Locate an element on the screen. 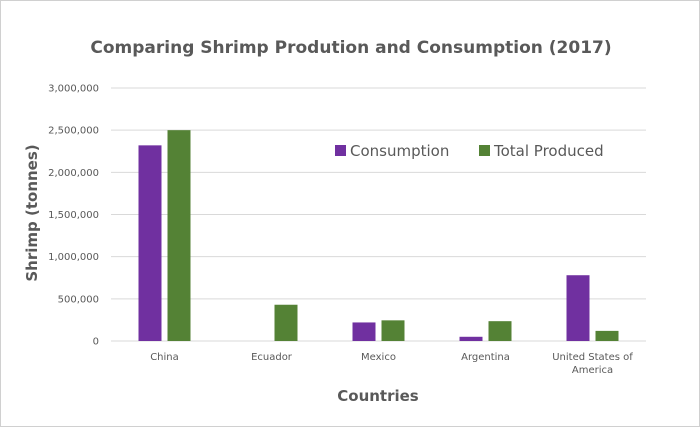 The image size is (700, 427). x-tick-label: Ecuador is located at coordinates (272, 357).